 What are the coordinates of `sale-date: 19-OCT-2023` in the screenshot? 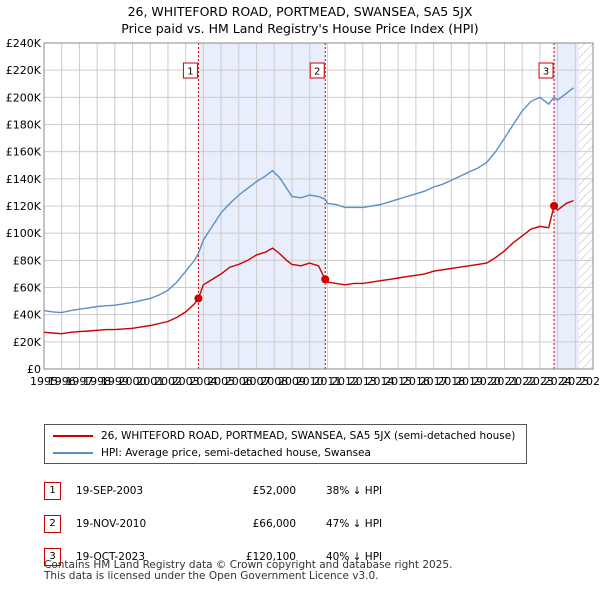 It's located at (110, 556).